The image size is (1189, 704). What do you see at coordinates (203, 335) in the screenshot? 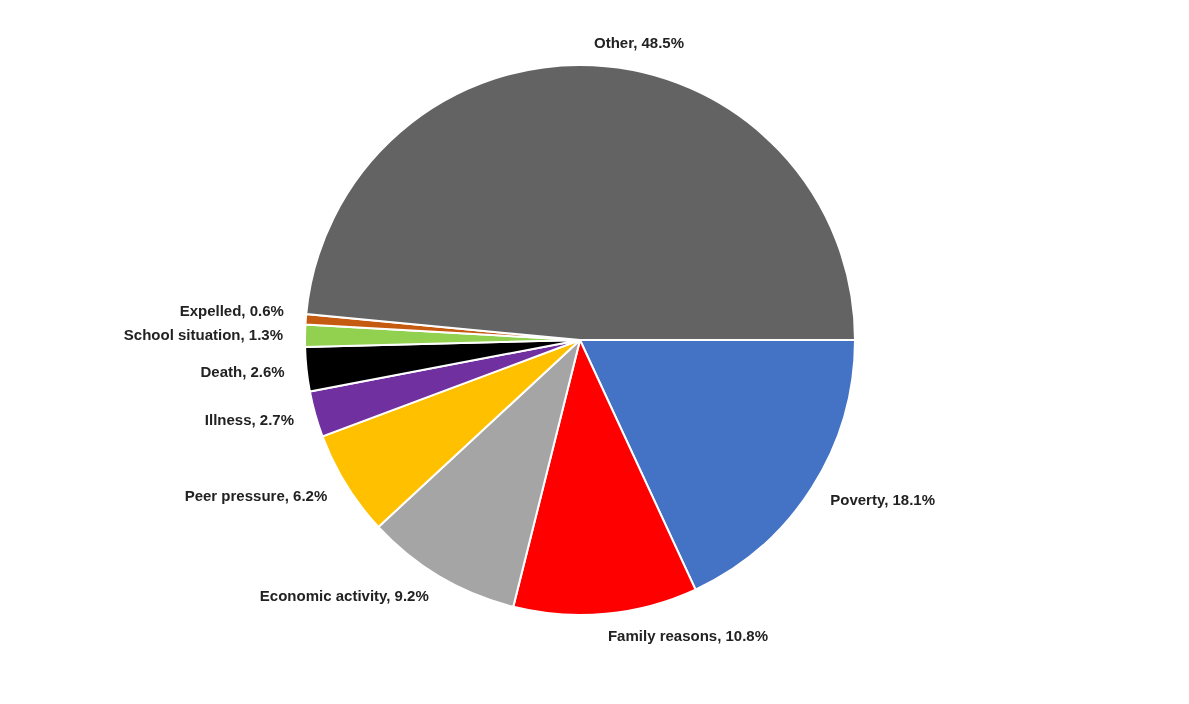
I see `slice-label: School situation, 1.3%` at bounding box center [203, 335].